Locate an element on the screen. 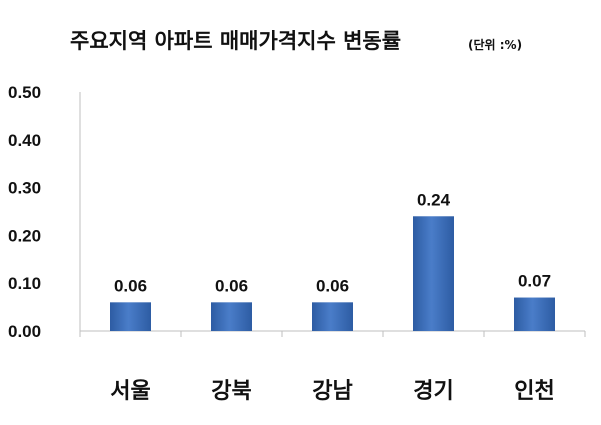  x-axis-tick-marks is located at coordinates (332, 334).